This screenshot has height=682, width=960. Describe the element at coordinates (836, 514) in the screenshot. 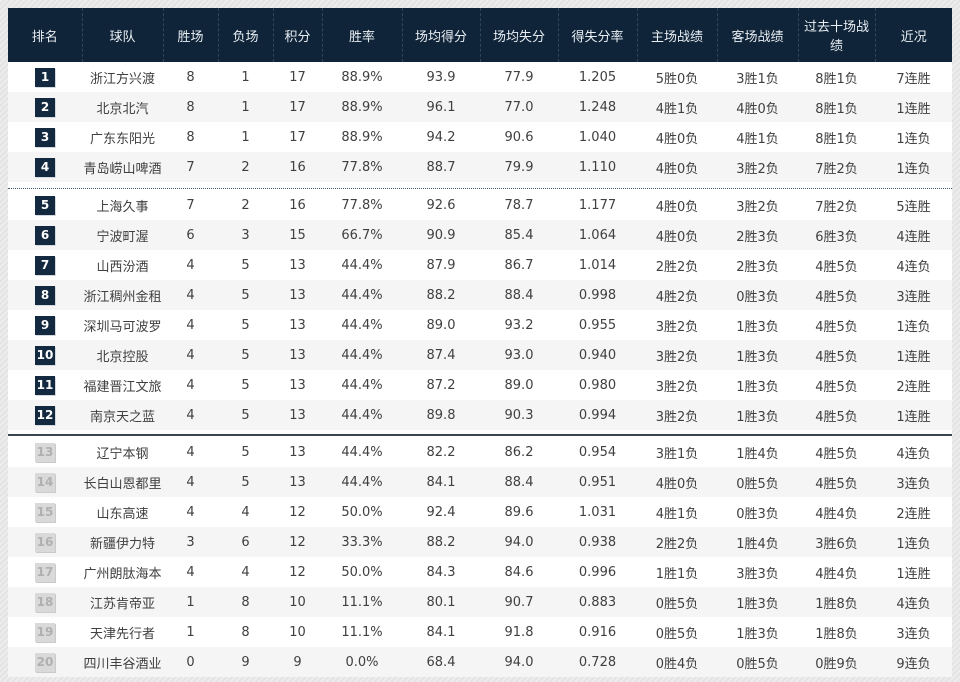

I see `cell-last10: 4胜4负` at that location.